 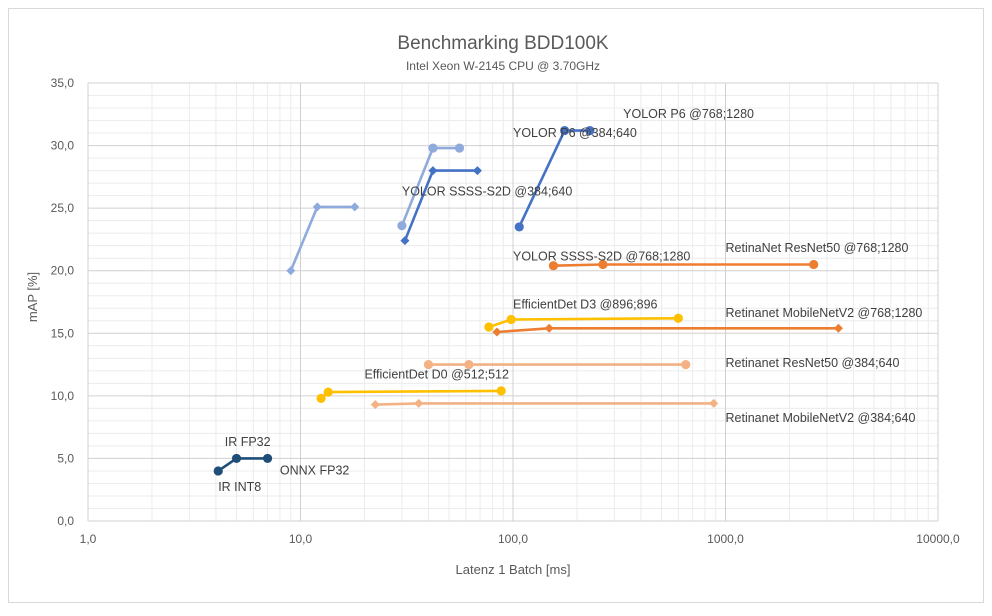 What do you see at coordinates (725, 539) in the screenshot?
I see `x-tick-label: 1000,0` at bounding box center [725, 539].